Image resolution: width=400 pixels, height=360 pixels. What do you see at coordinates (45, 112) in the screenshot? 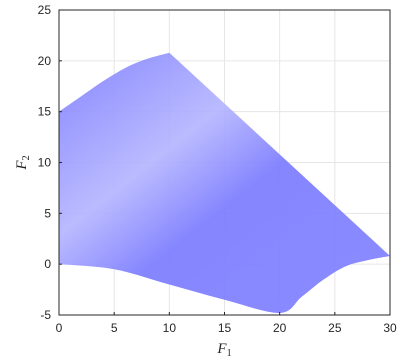
I see `y-tick-label: 15` at bounding box center [45, 112].